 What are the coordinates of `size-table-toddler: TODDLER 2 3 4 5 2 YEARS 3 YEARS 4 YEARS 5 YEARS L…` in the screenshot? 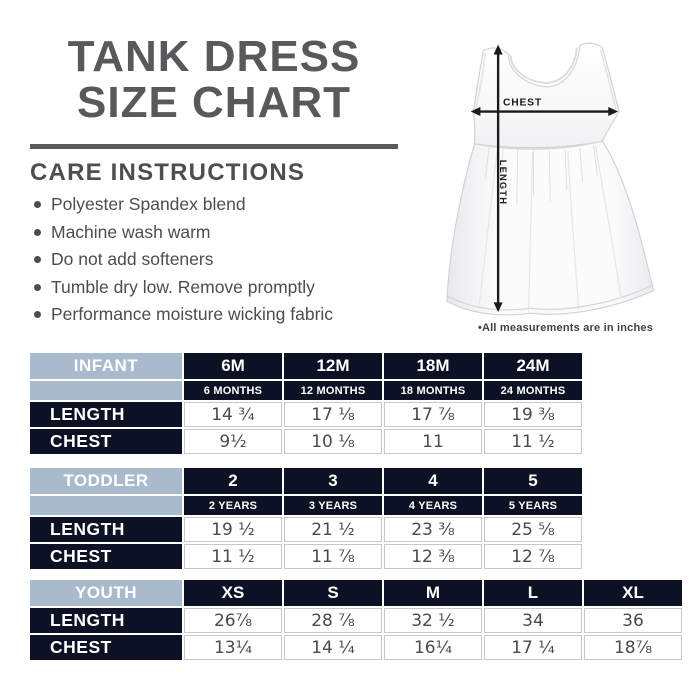 It's located at (306, 518).